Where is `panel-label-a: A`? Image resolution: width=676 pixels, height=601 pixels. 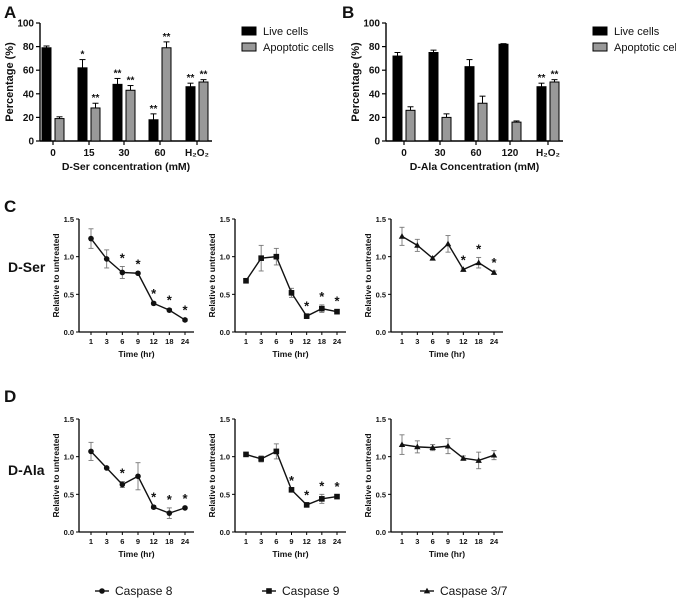
panel-label-a: A is located at coordinates (10, 12).